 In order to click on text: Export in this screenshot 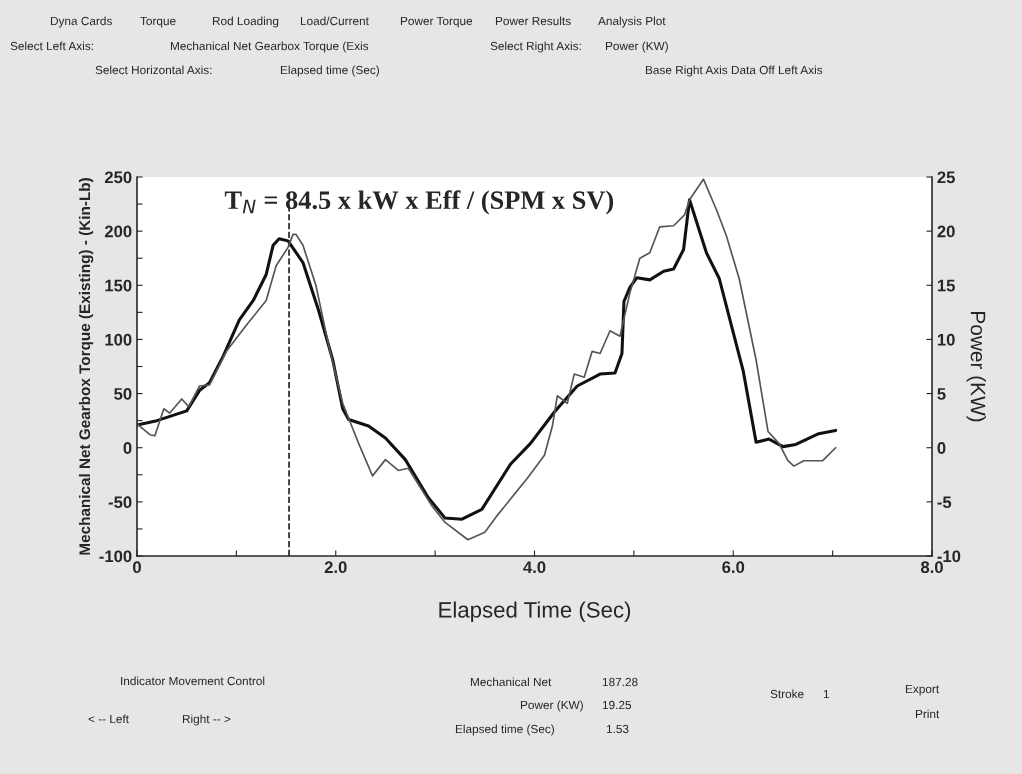, I will do `click(922, 690)`.